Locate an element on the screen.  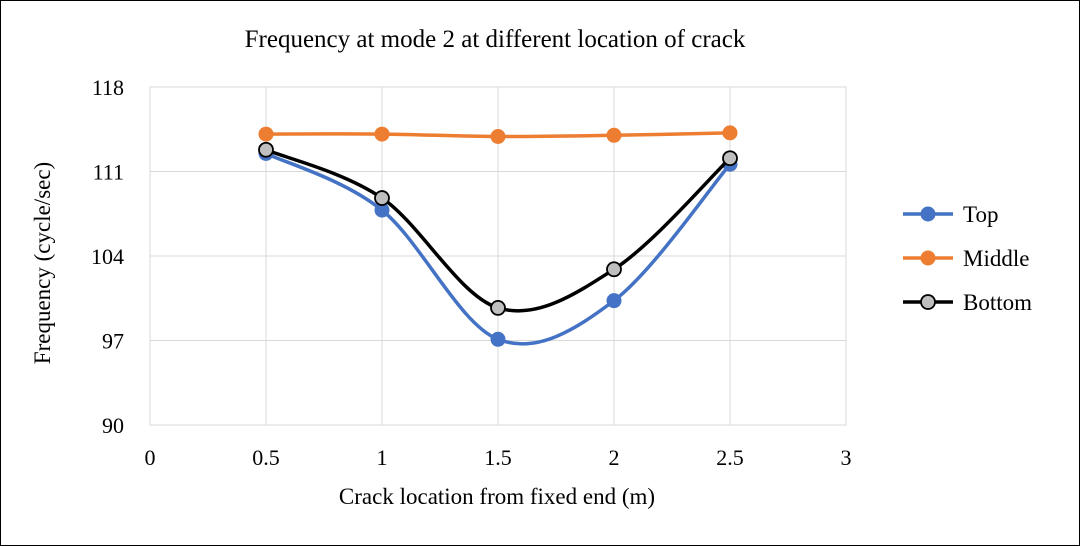
legend-item-middle: Middle is located at coordinates (966, 258).